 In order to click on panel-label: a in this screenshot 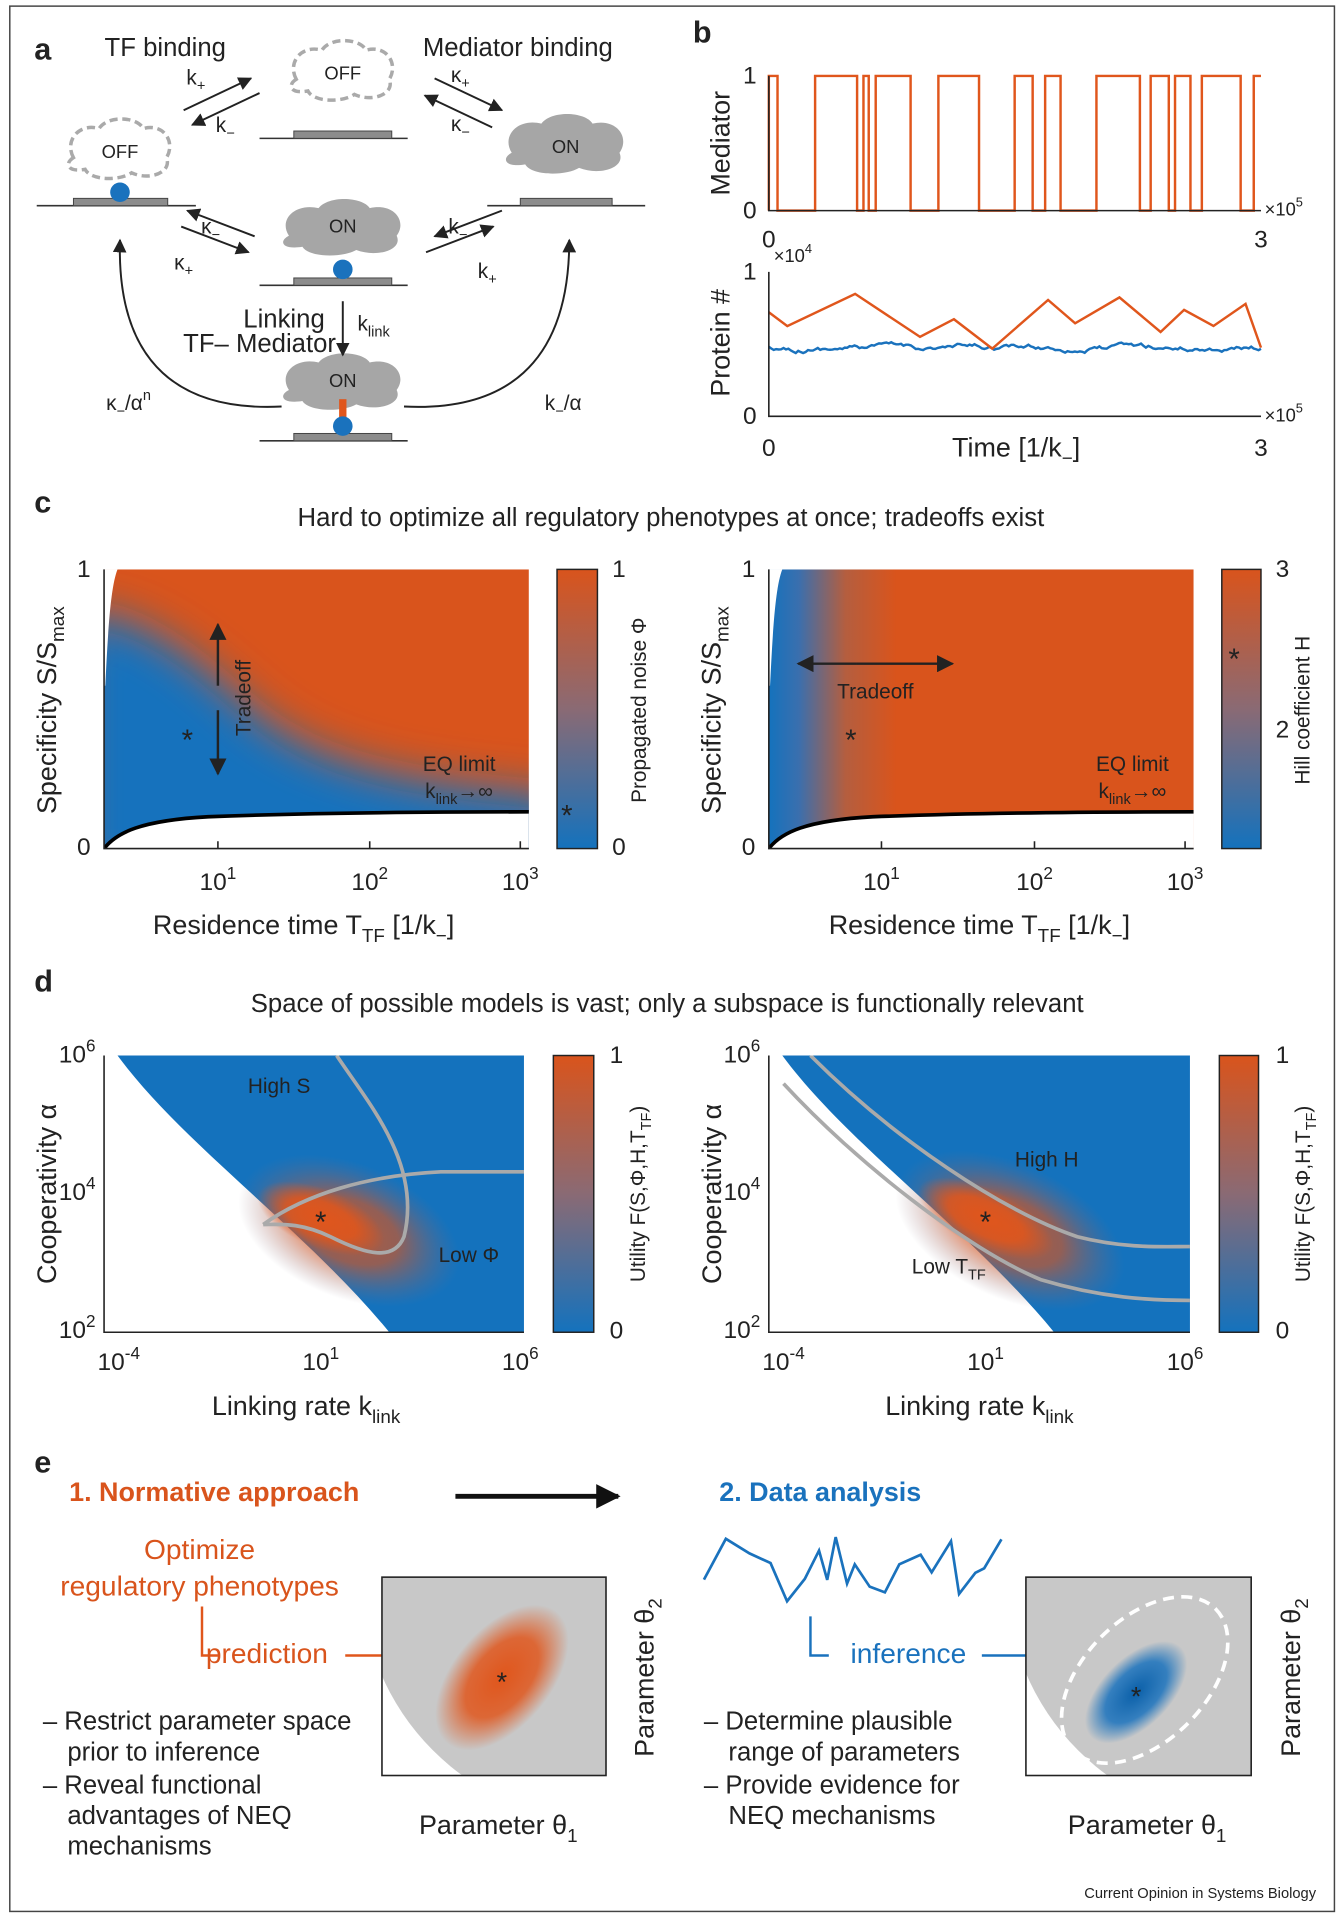, I will do `click(43, 50)`.